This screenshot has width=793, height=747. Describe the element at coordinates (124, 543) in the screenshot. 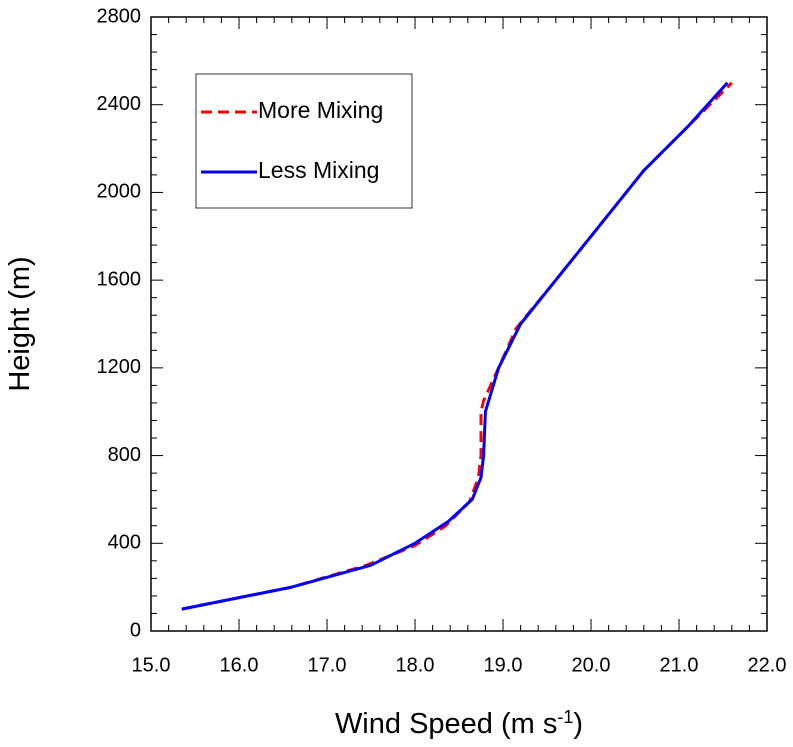

I see `y-tick-label: 400` at that location.